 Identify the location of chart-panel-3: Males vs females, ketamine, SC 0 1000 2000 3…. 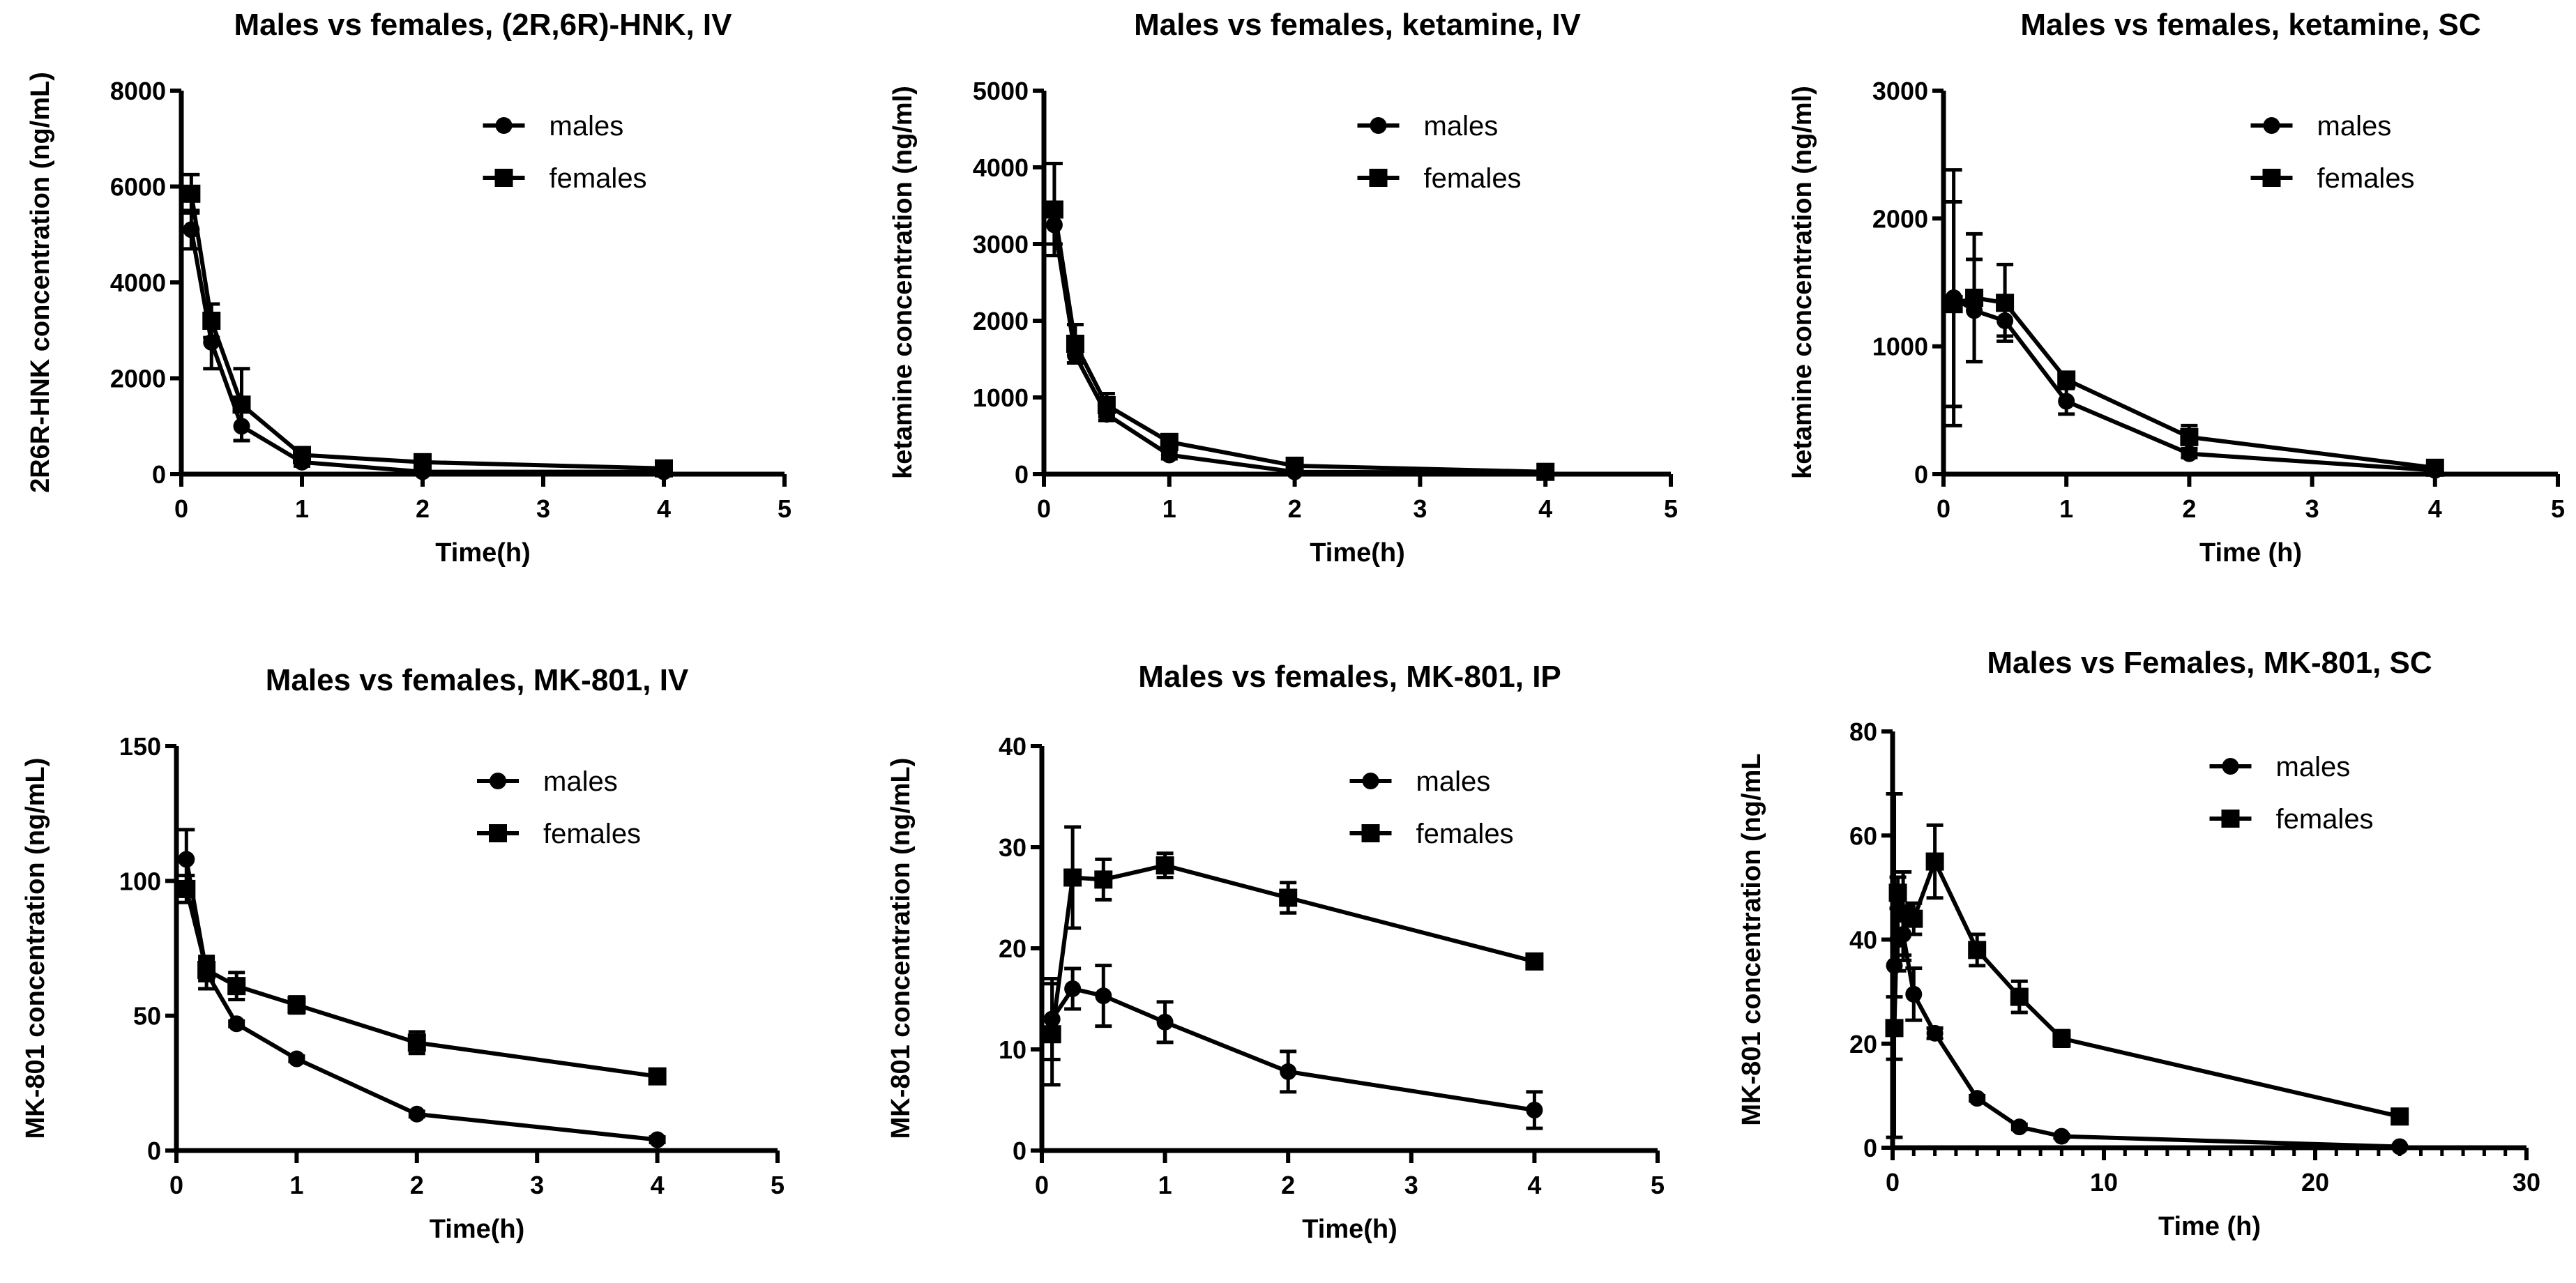
(2176, 288).